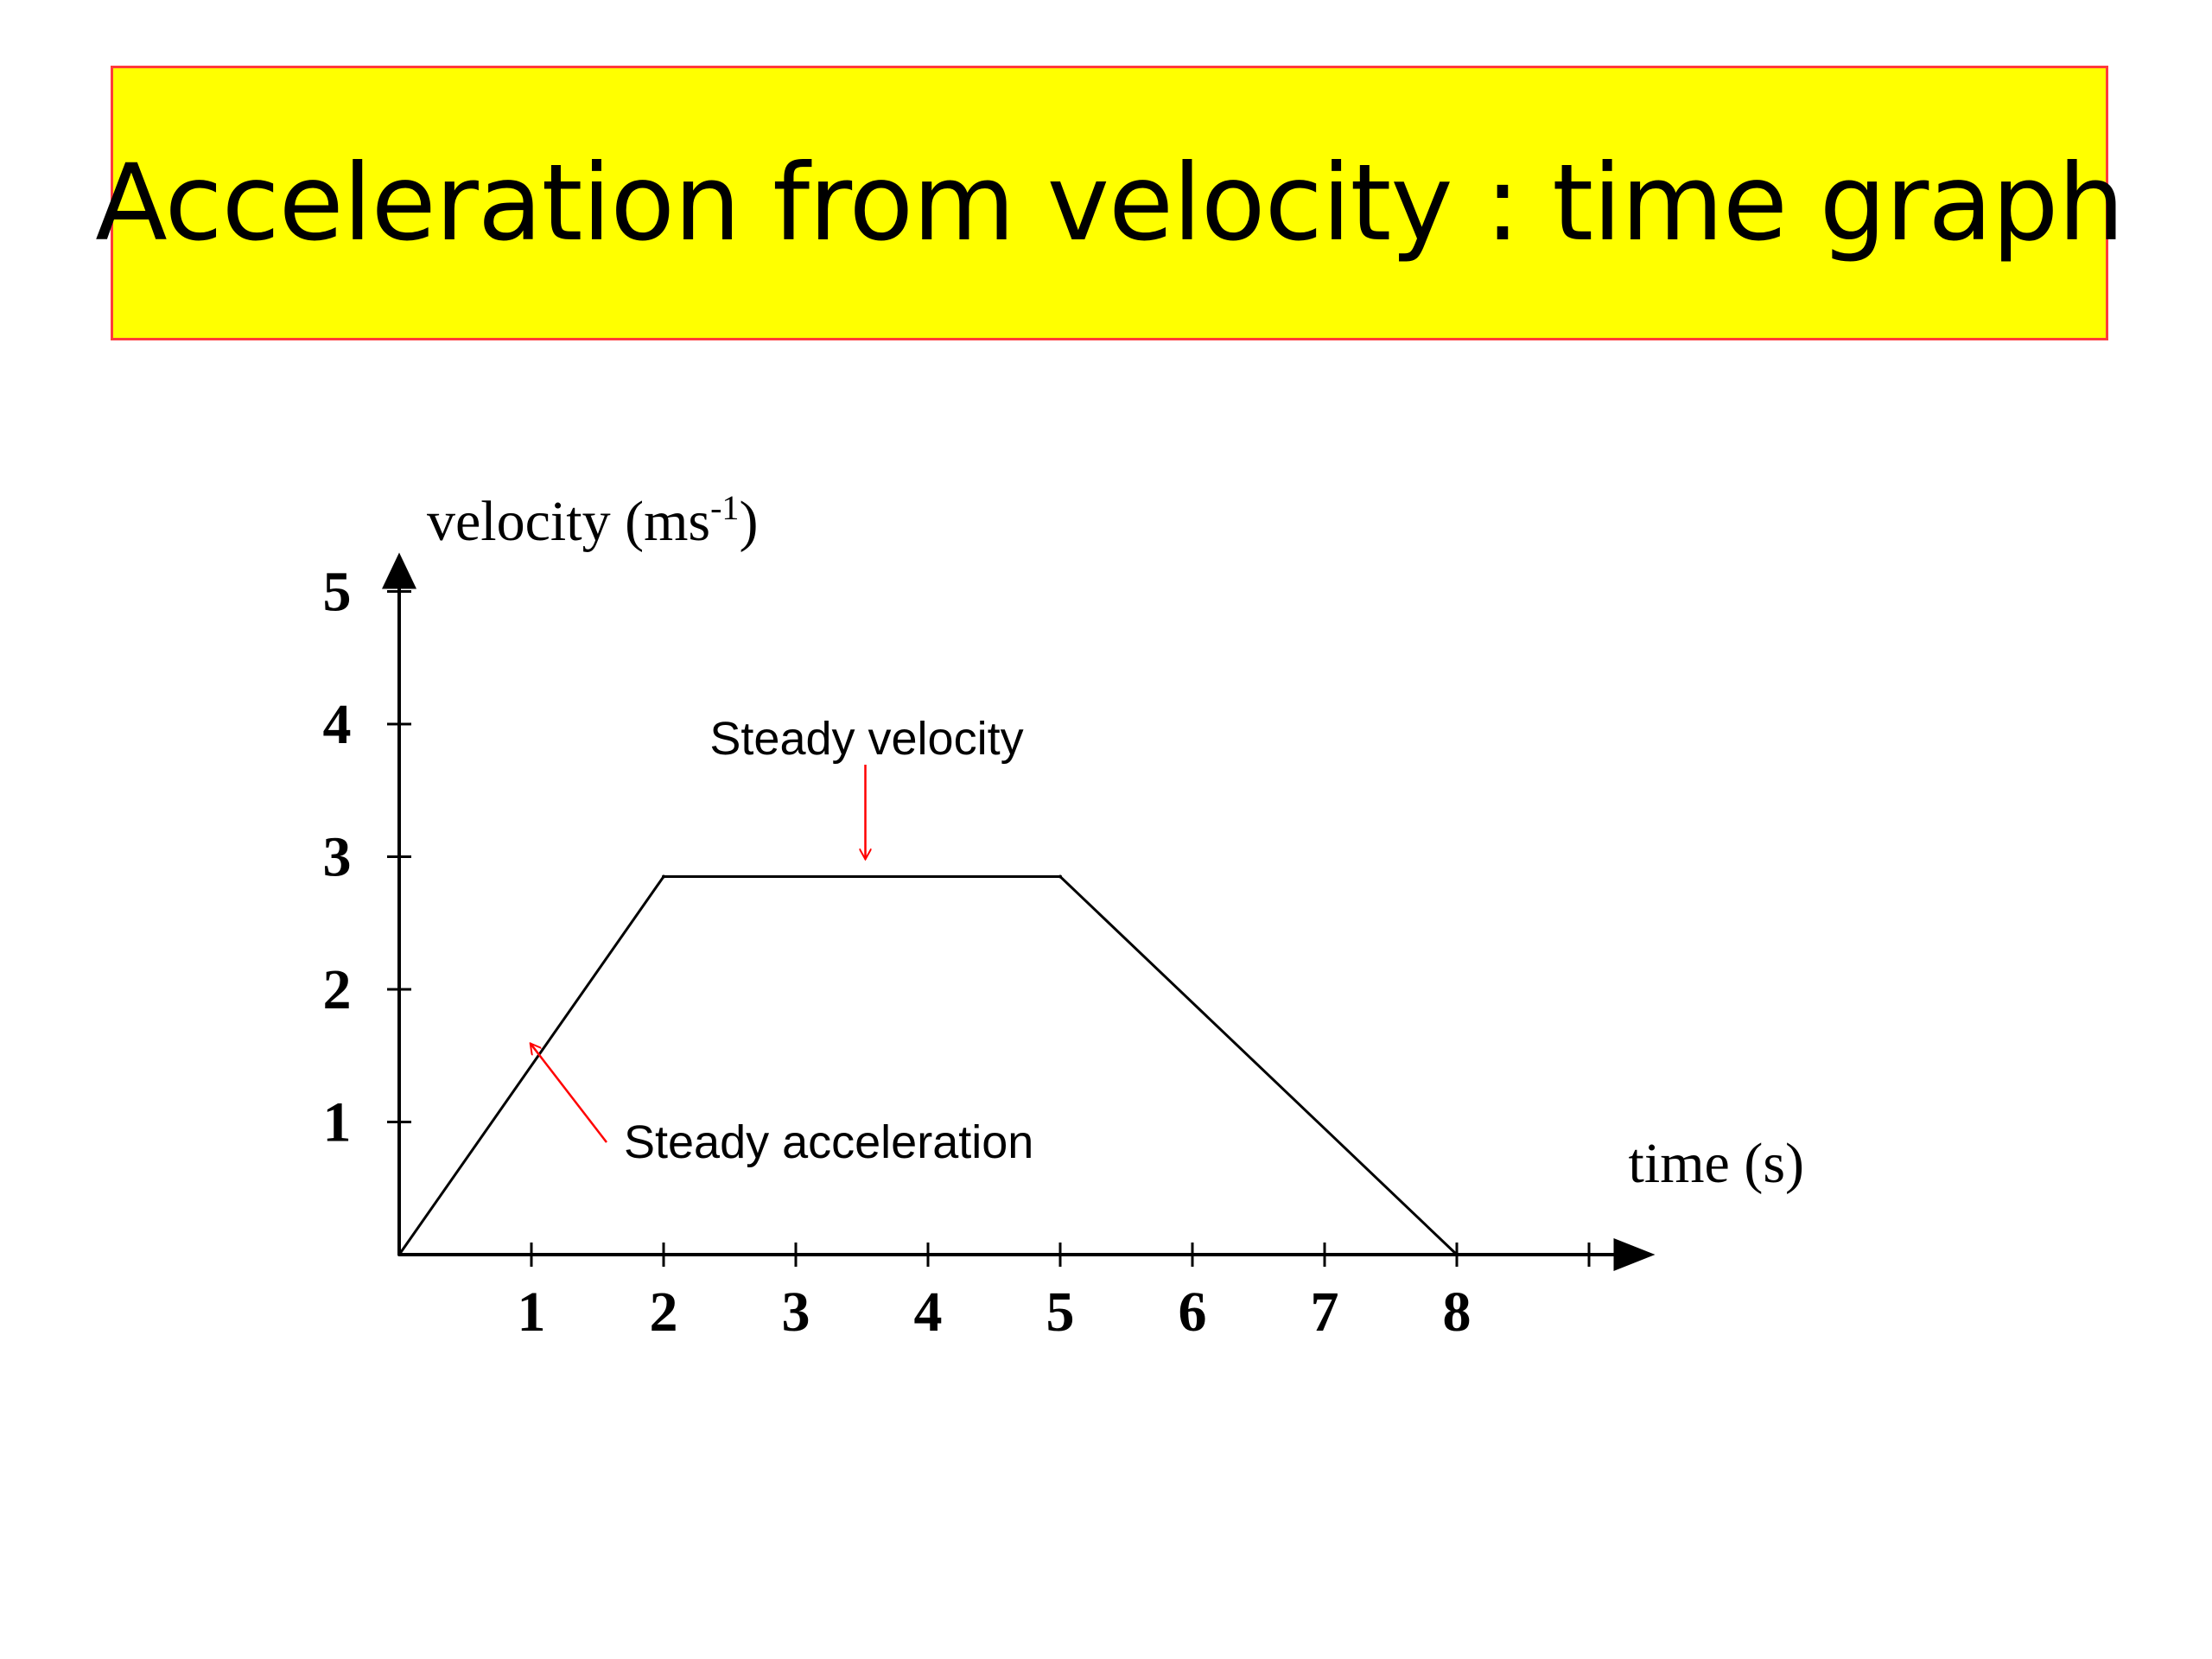 The image size is (2212, 1659). Describe the element at coordinates (337, 1122) in the screenshot. I see `y-tick-label: 1` at that location.